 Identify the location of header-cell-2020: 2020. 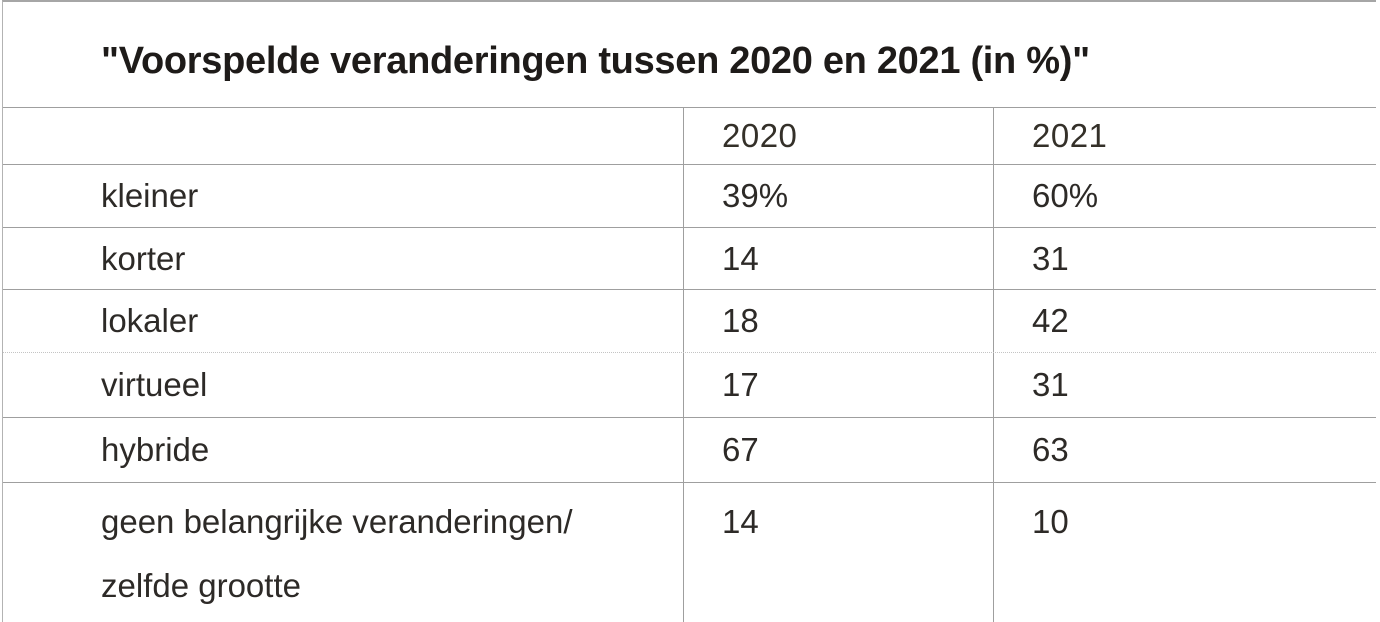
(838, 136).